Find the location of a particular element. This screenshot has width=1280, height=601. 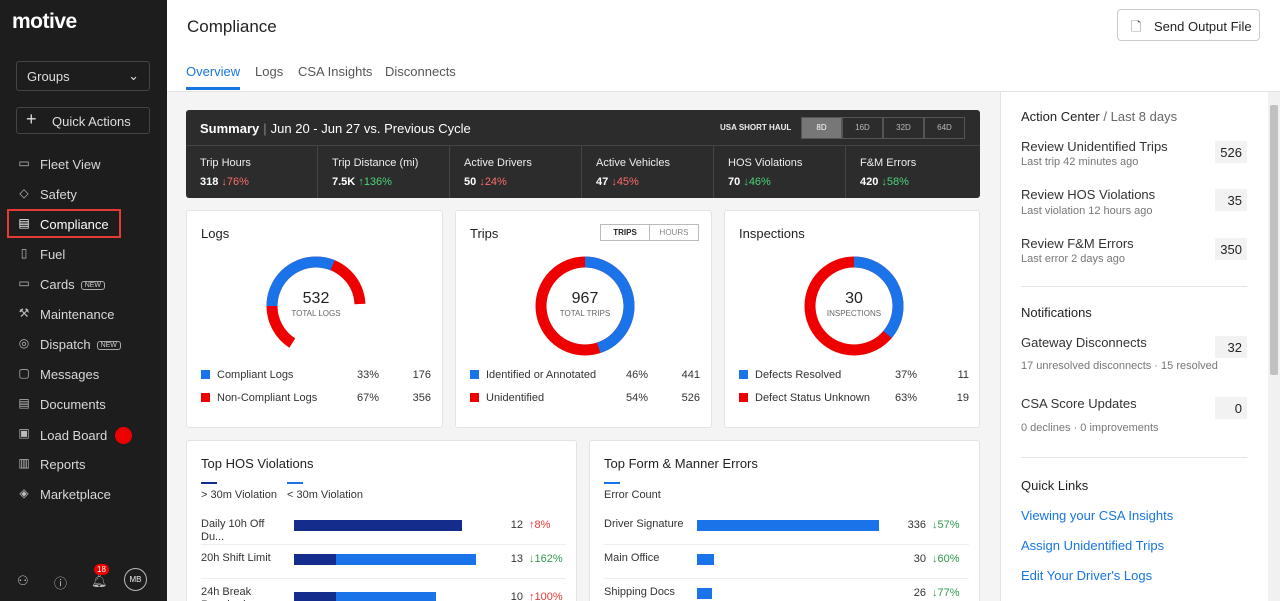

sidebar-item-load-board: ▣ Load Board is located at coordinates (83, 434).